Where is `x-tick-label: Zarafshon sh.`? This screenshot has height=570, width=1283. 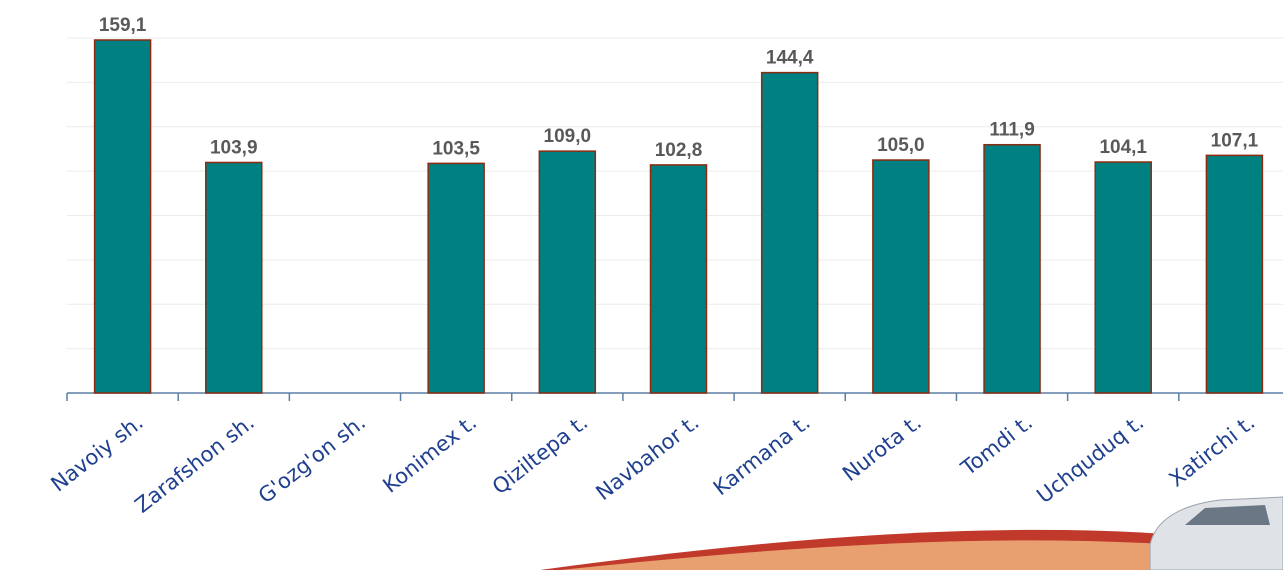 x-tick-label: Zarafshon sh. is located at coordinates (194, 464).